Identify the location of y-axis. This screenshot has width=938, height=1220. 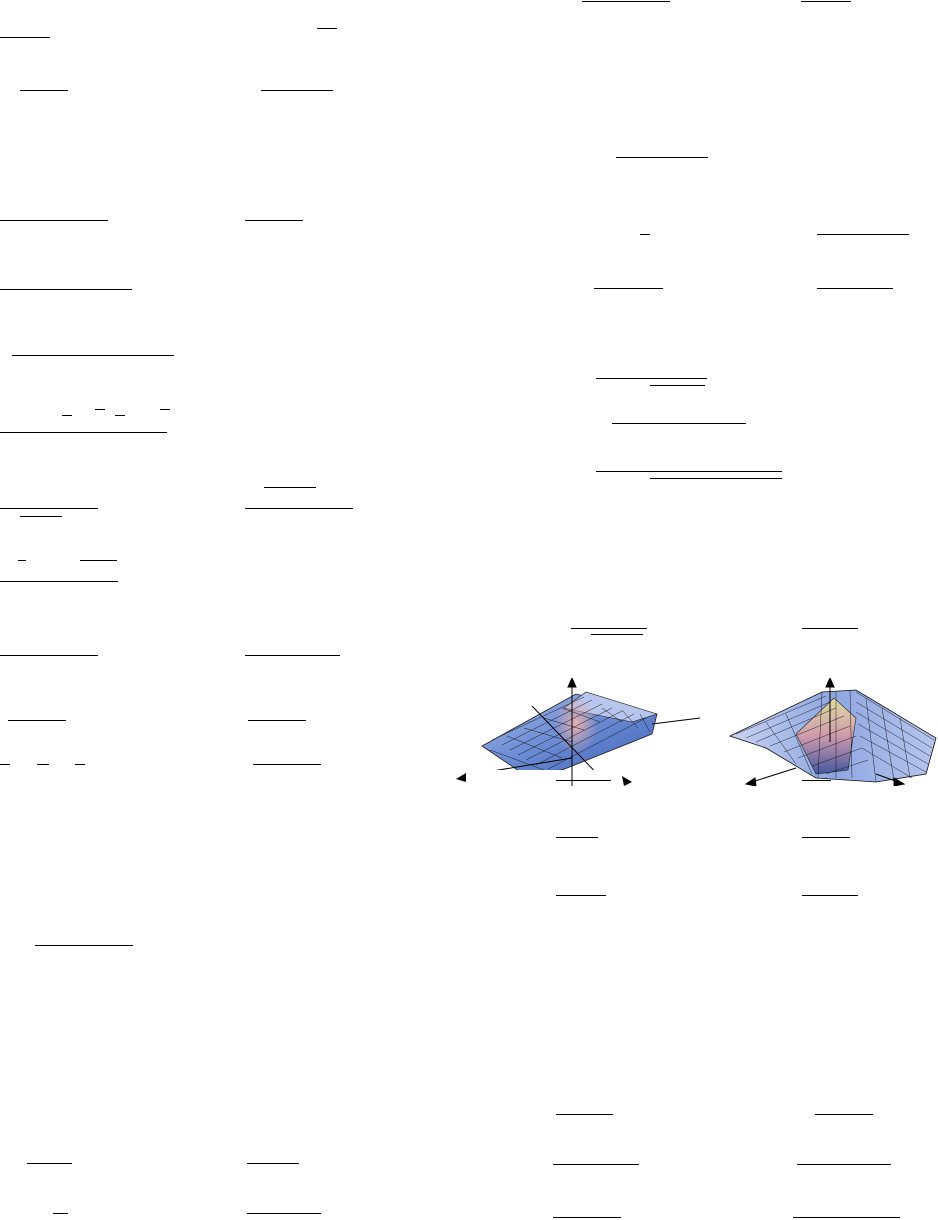
(563, 737).